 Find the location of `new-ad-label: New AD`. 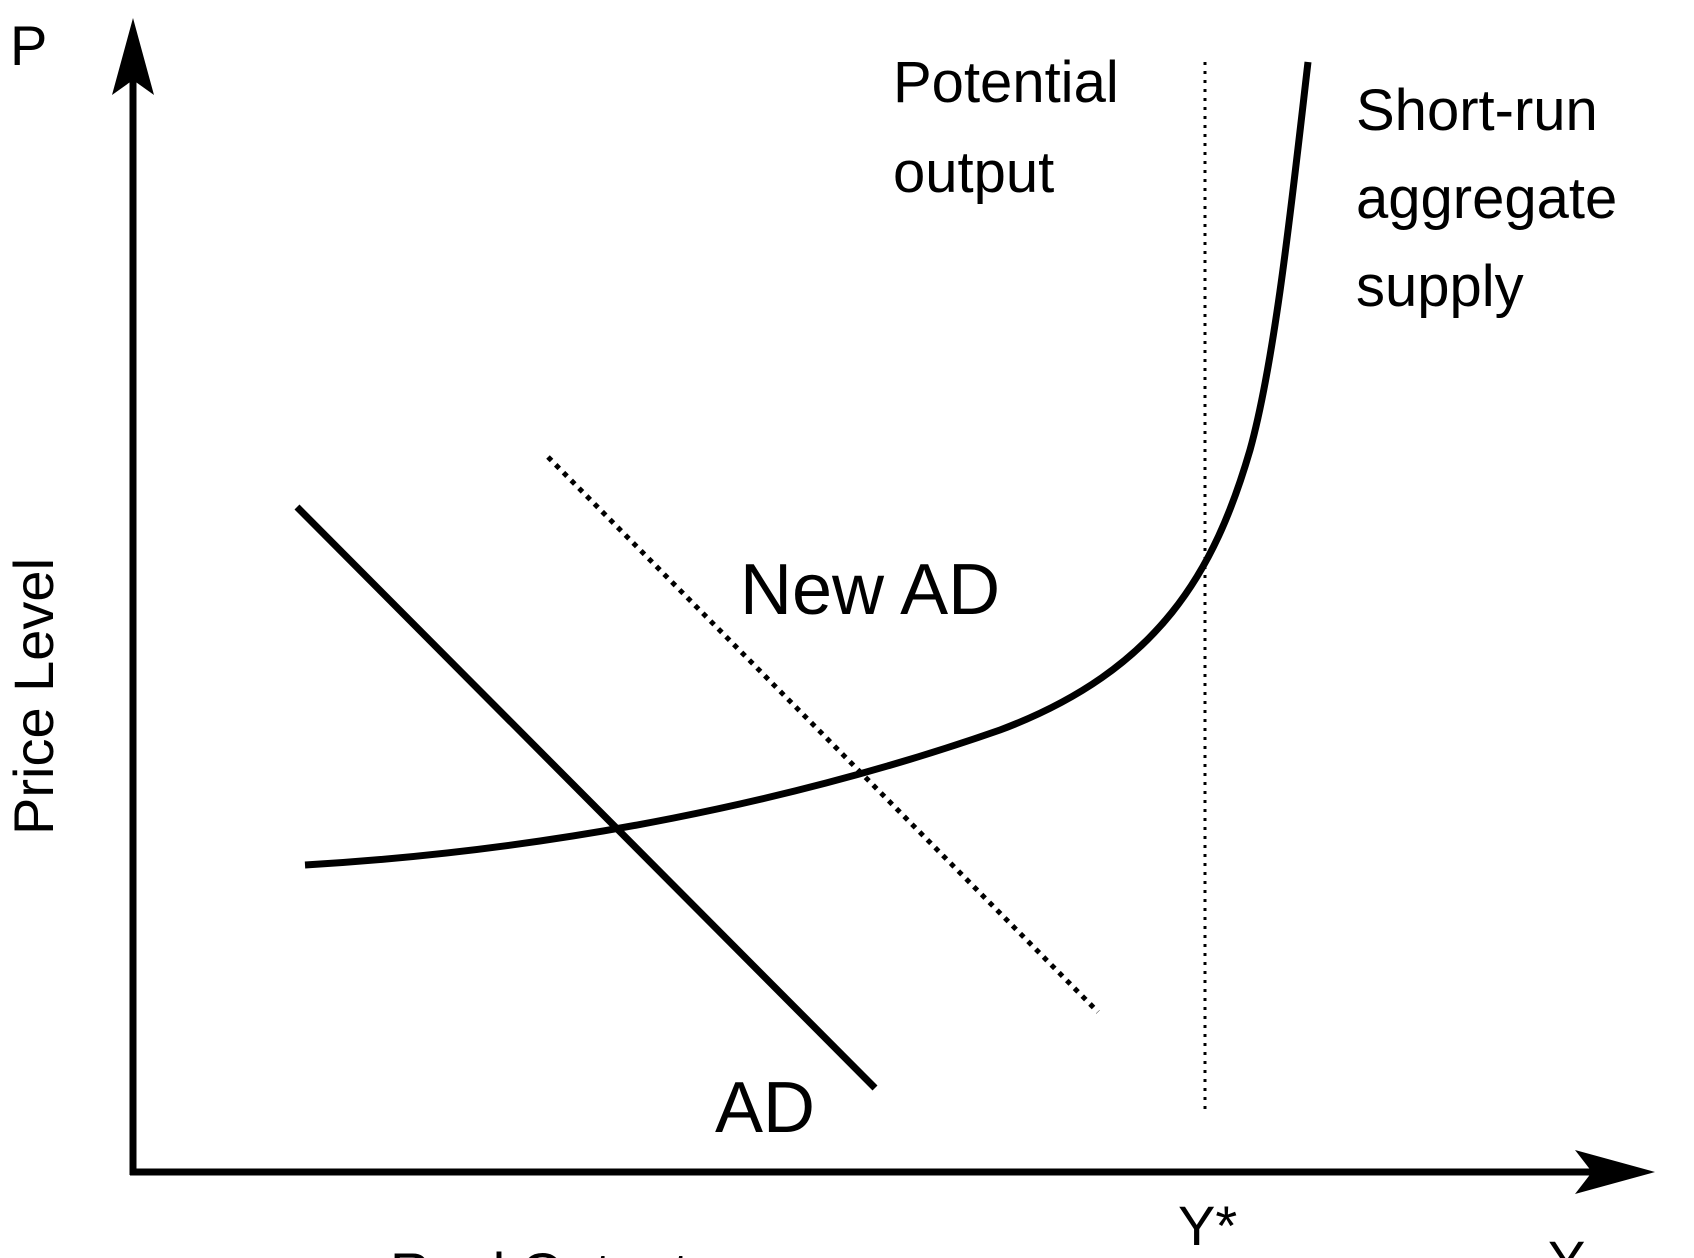

new-ad-label: New AD is located at coordinates (870, 590).